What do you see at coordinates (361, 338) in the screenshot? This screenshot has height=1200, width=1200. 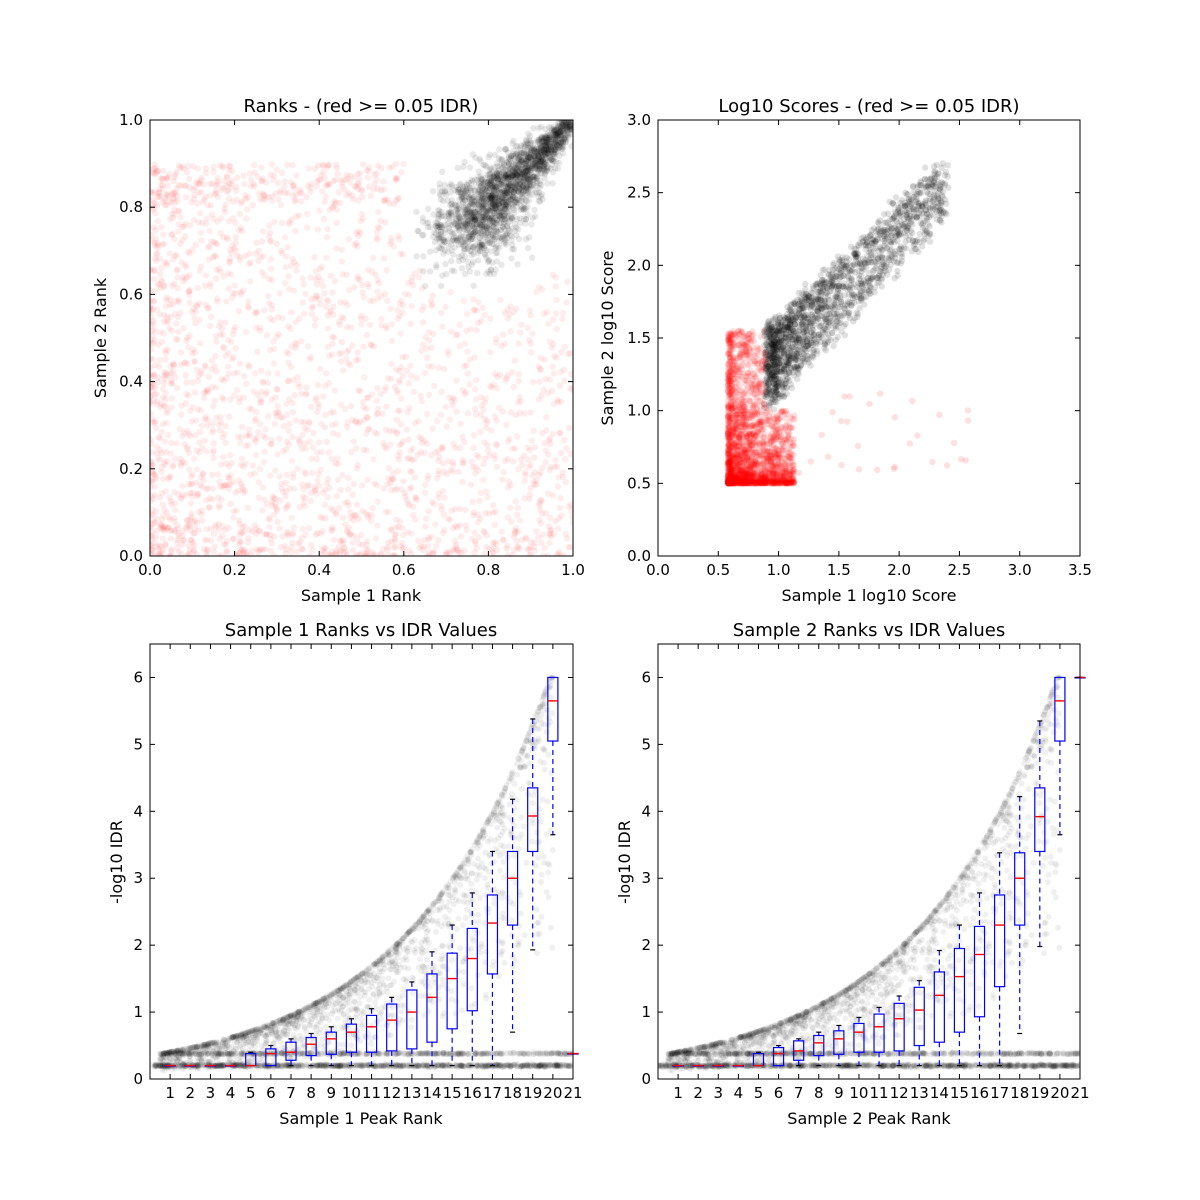 I see `ranks-point-cloud` at bounding box center [361, 338].